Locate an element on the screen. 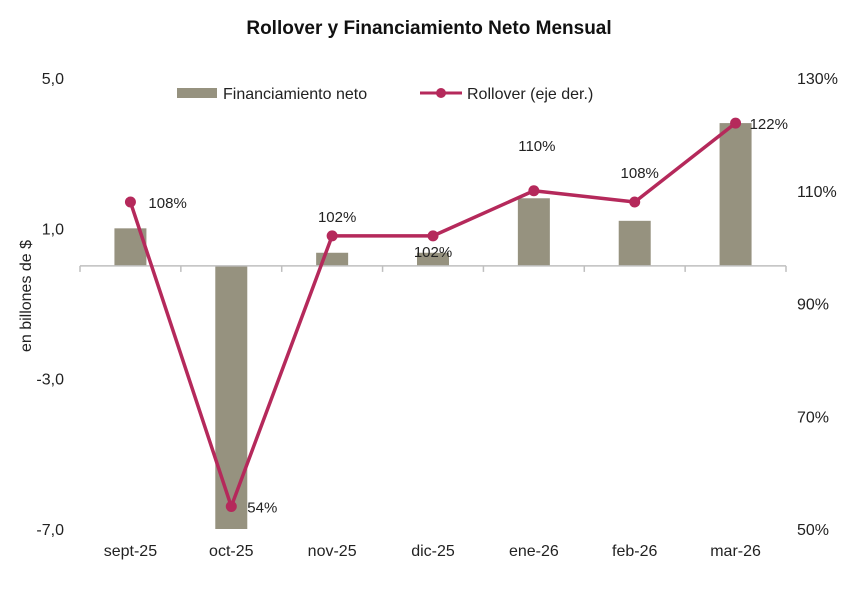 The height and width of the screenshot is (594, 859). x-axis-tick: nov-25 is located at coordinates (332, 551).